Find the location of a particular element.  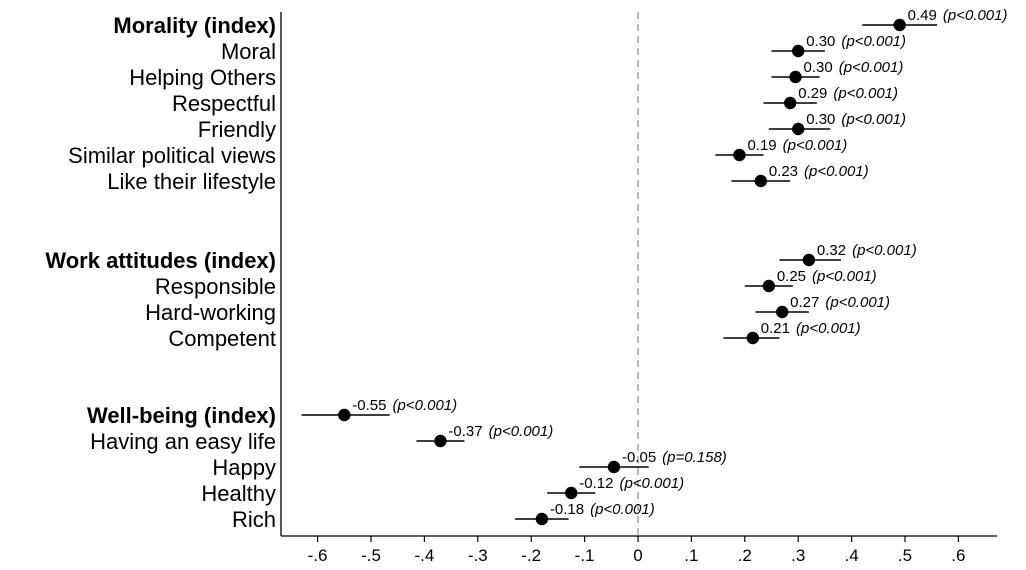

coef-row: Responsible 0.25 (p<0.001) is located at coordinates (516, 283).